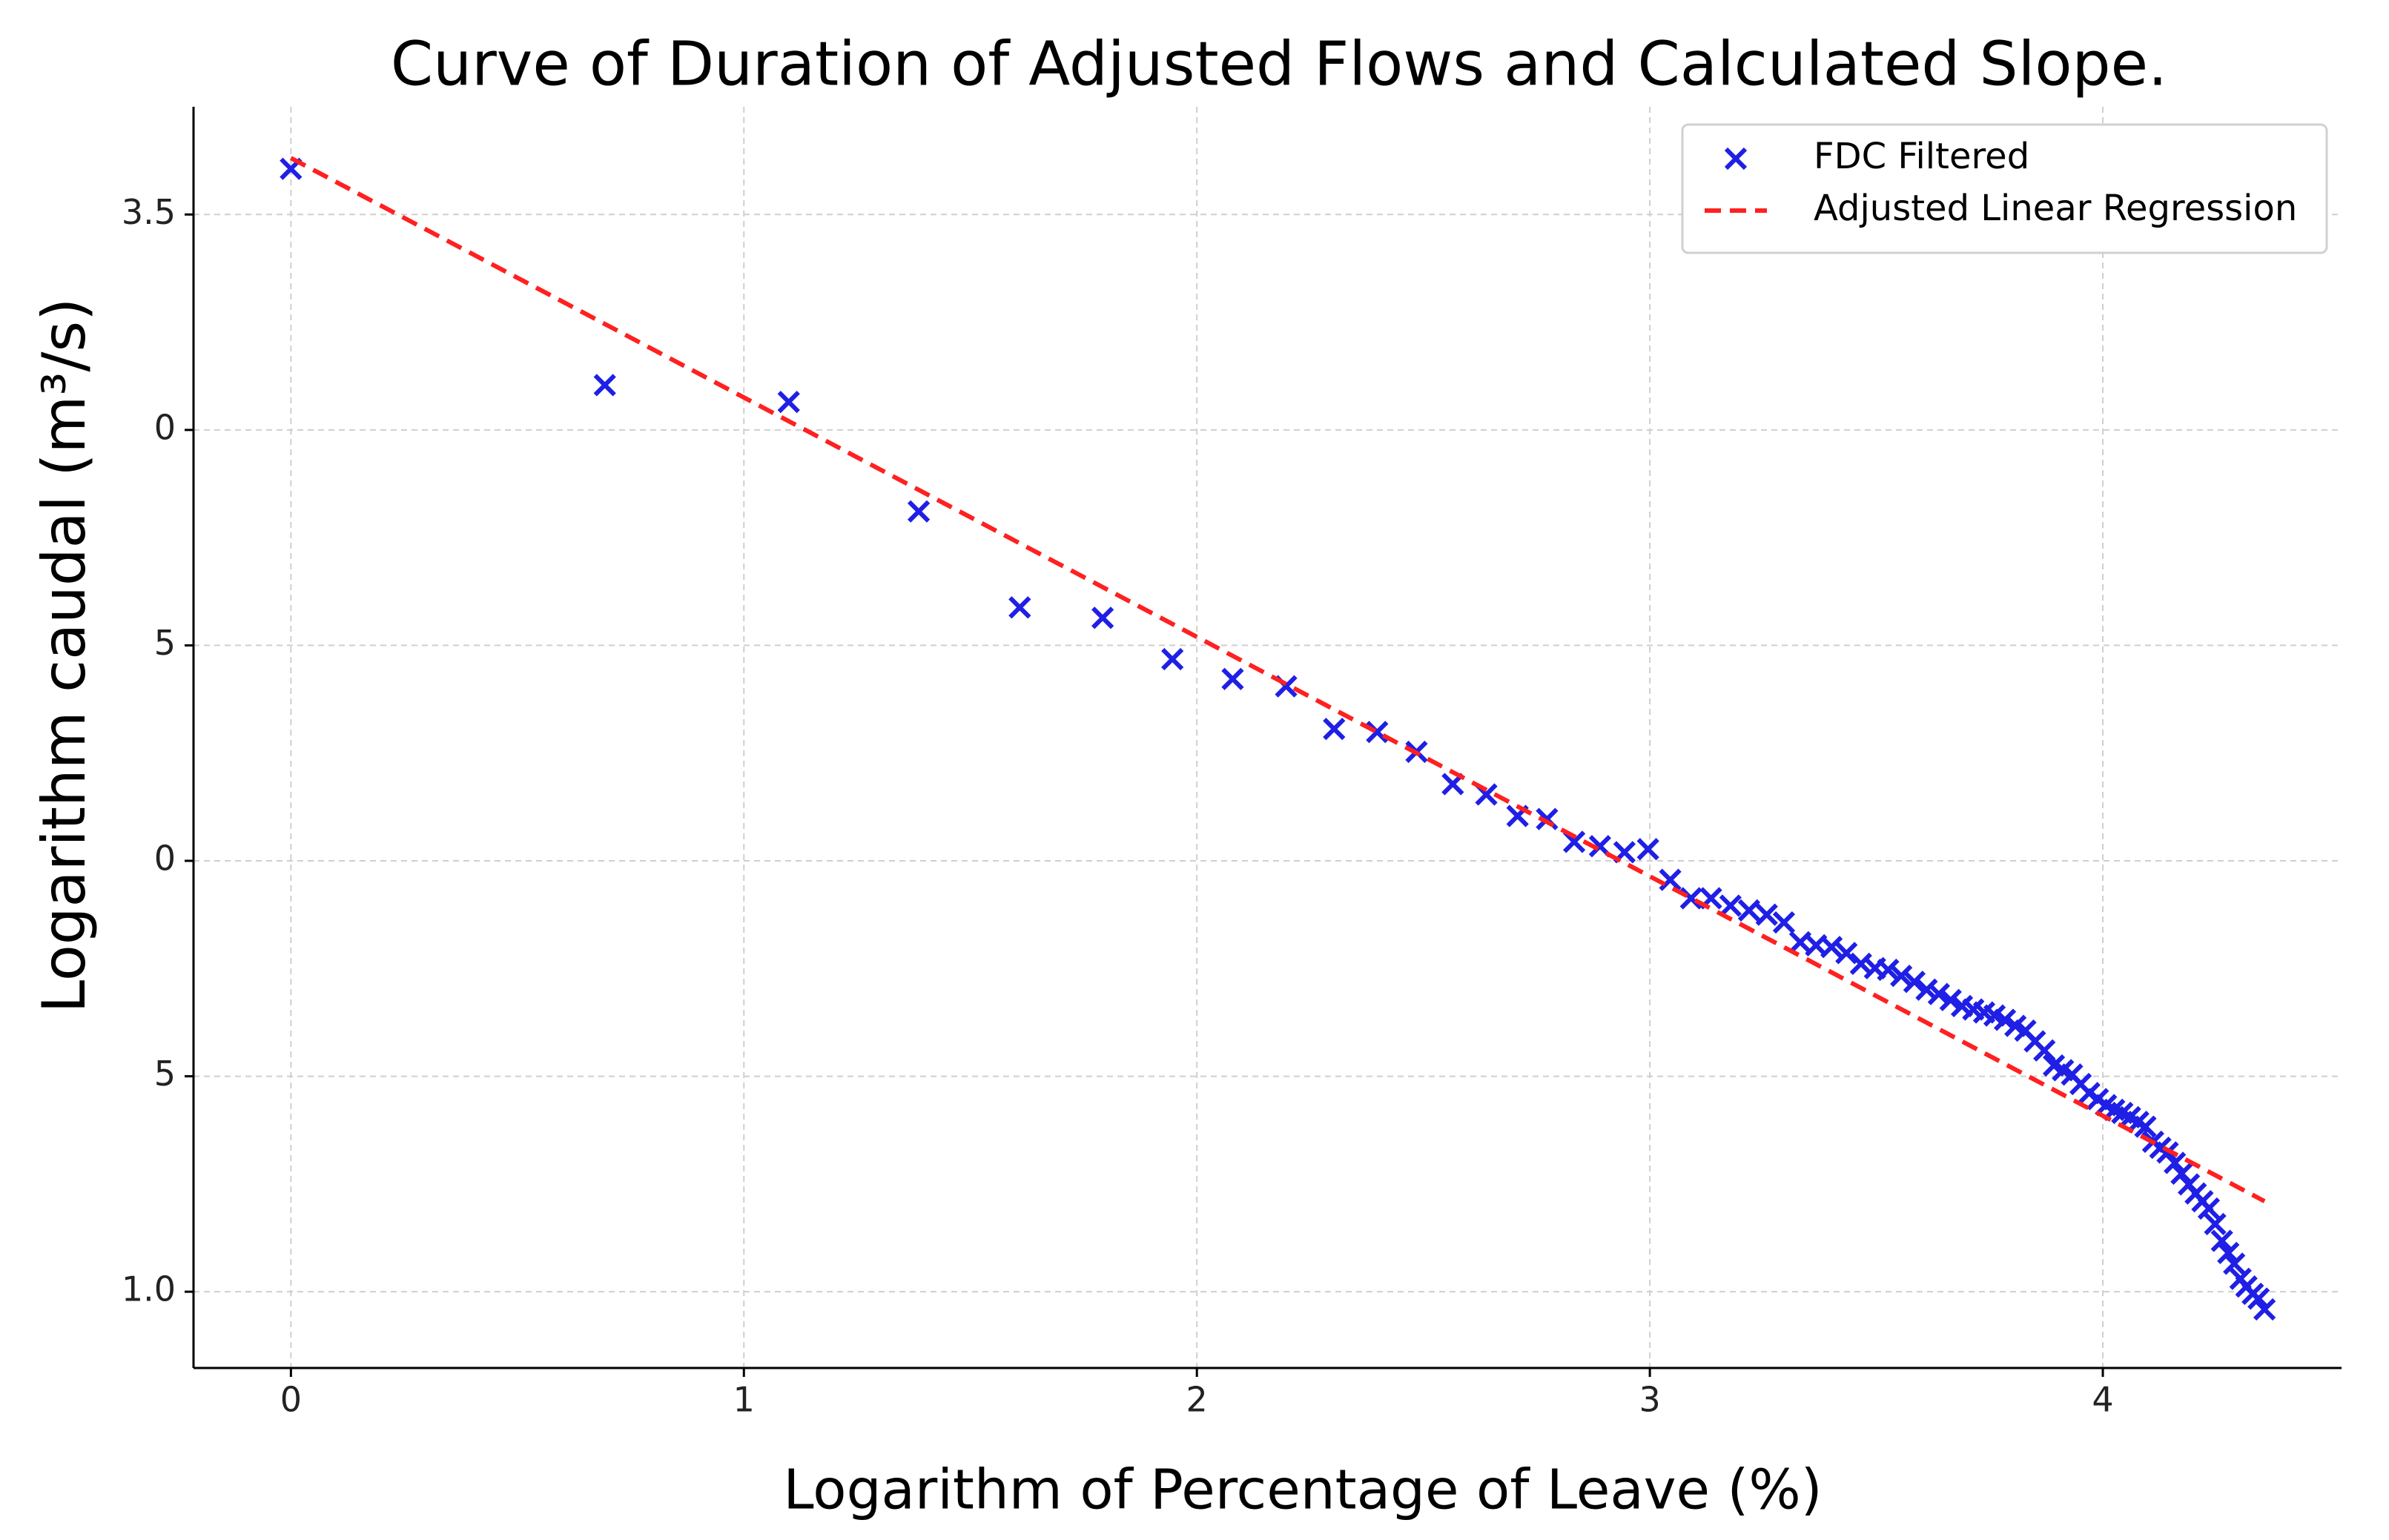  Describe the element at coordinates (744, 1400) in the screenshot. I see `x-tick-label: 1` at that location.